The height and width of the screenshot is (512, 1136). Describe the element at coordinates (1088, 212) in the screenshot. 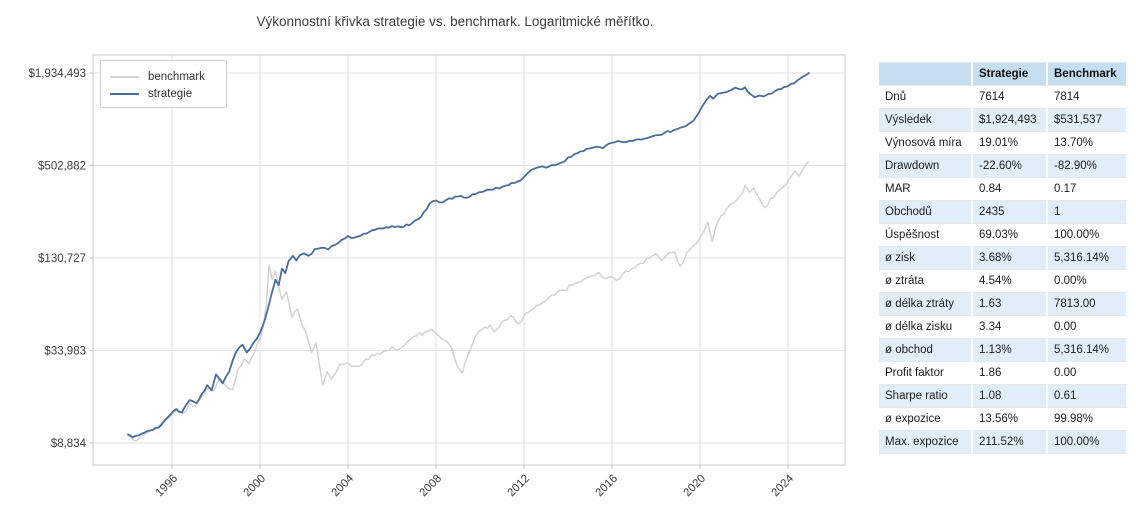

I see `cell-benchmark: 1` at that location.